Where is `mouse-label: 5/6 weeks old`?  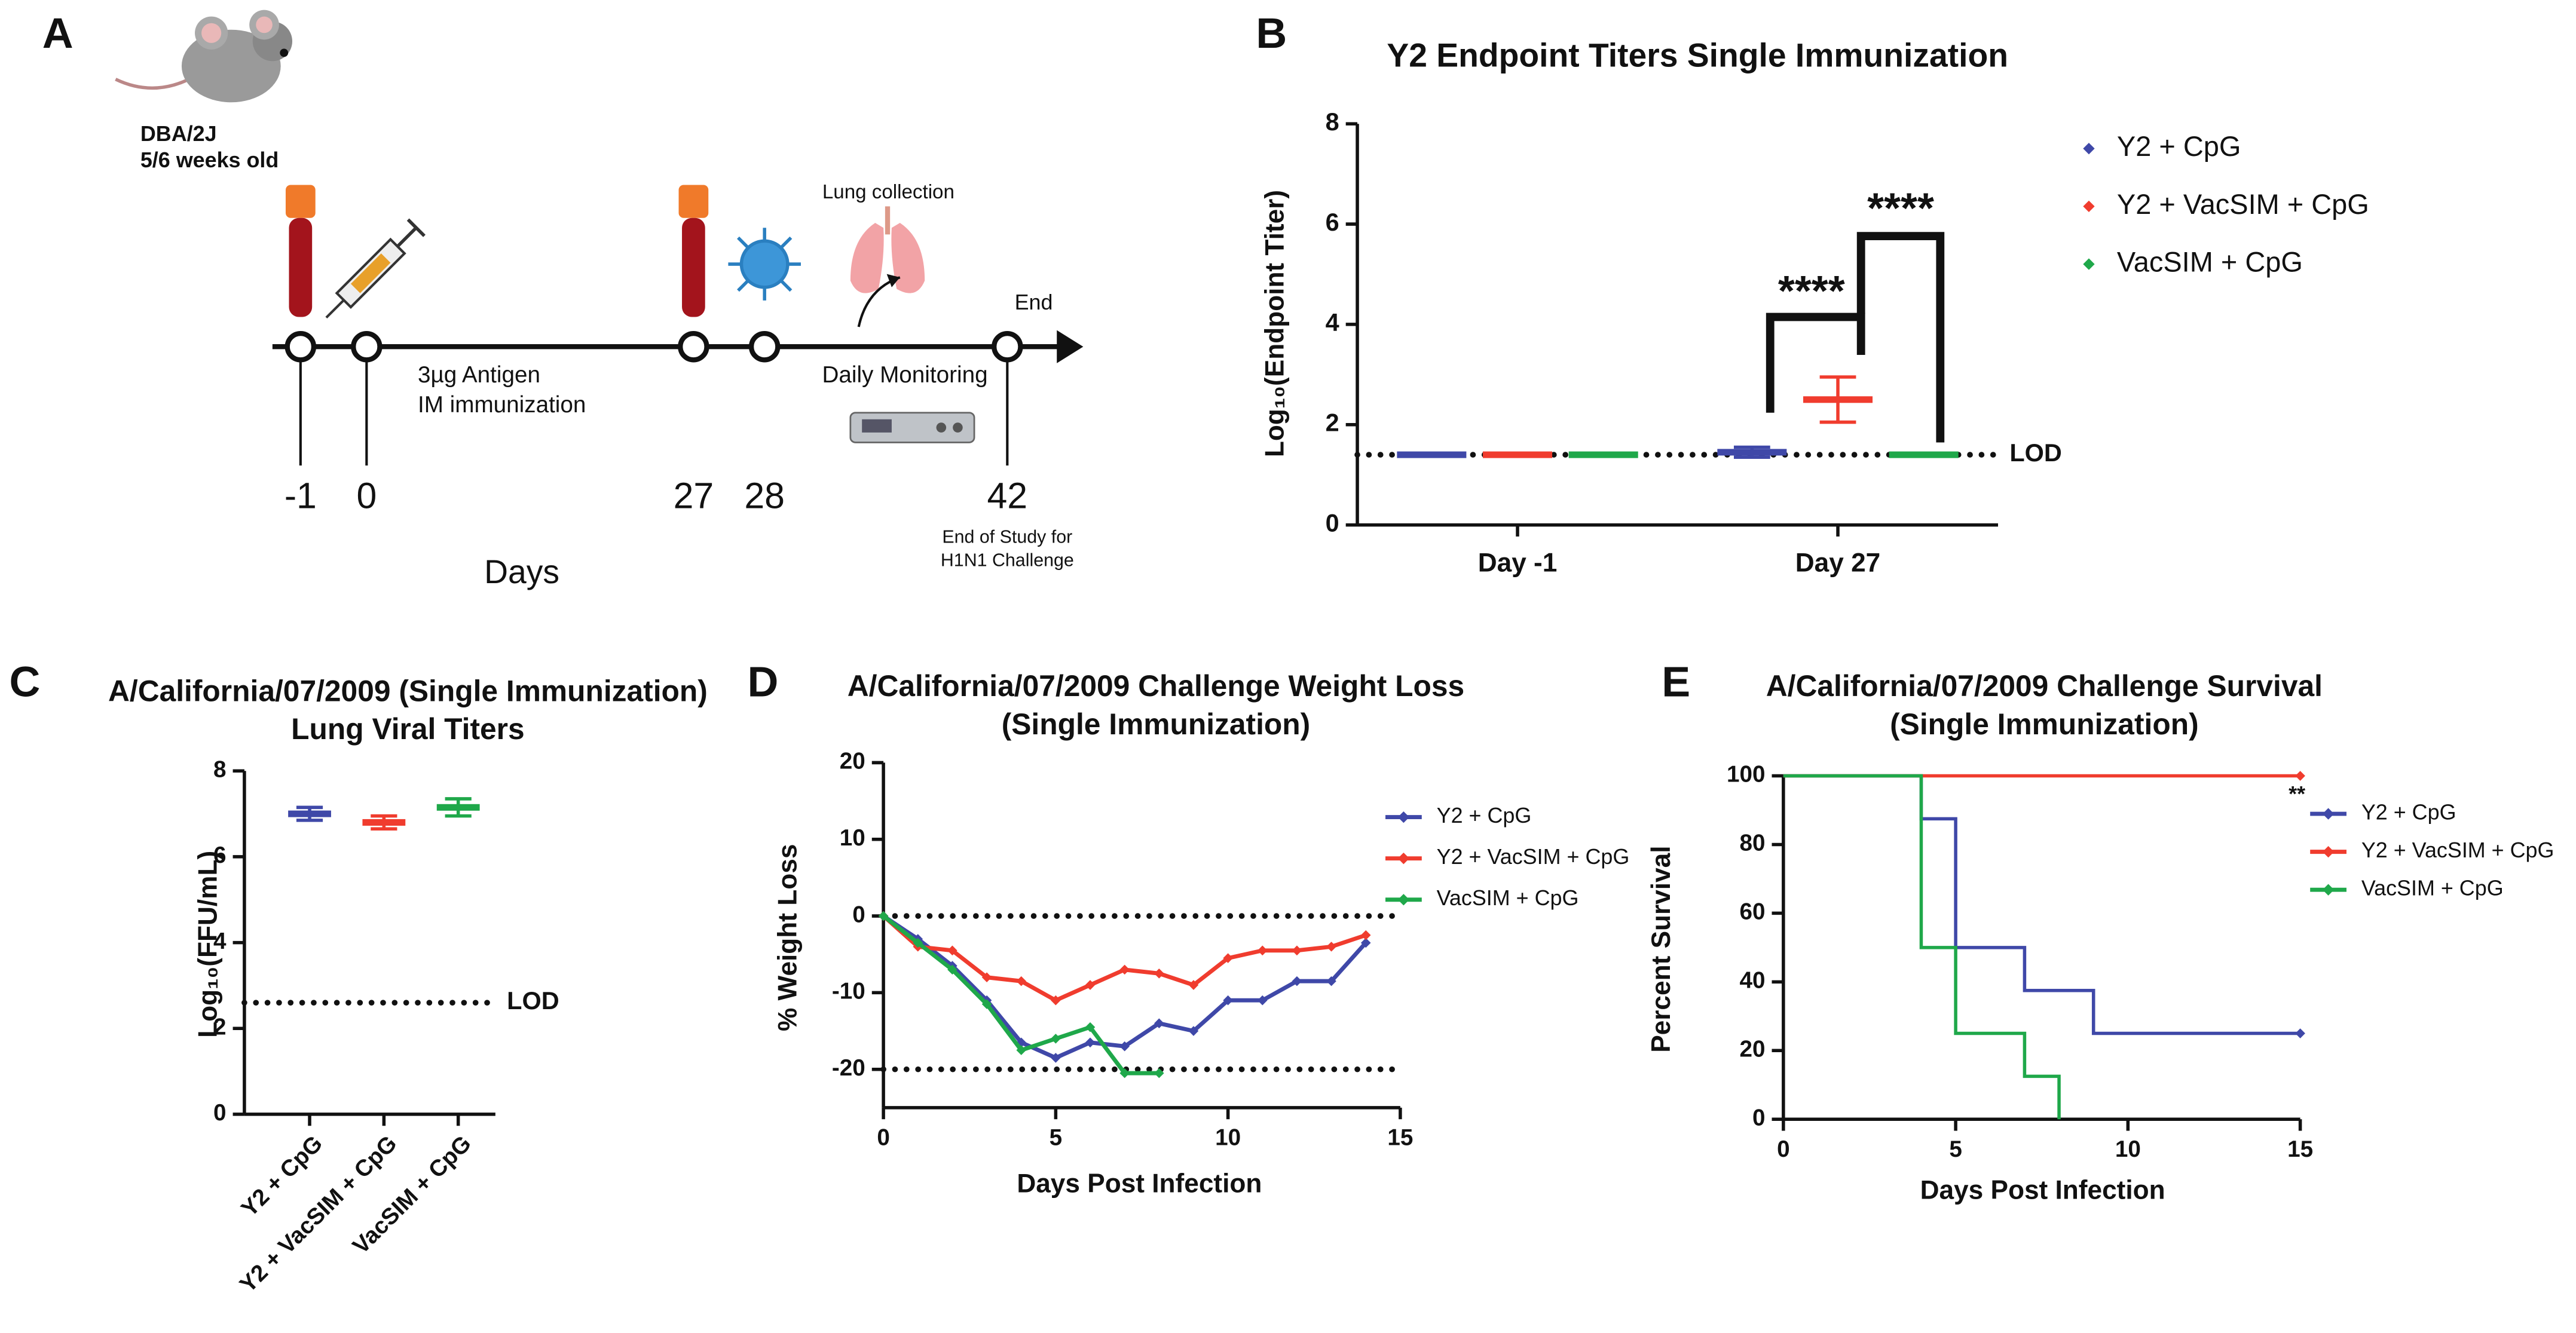
mouse-label: 5/6 weeks old is located at coordinates (209, 160).